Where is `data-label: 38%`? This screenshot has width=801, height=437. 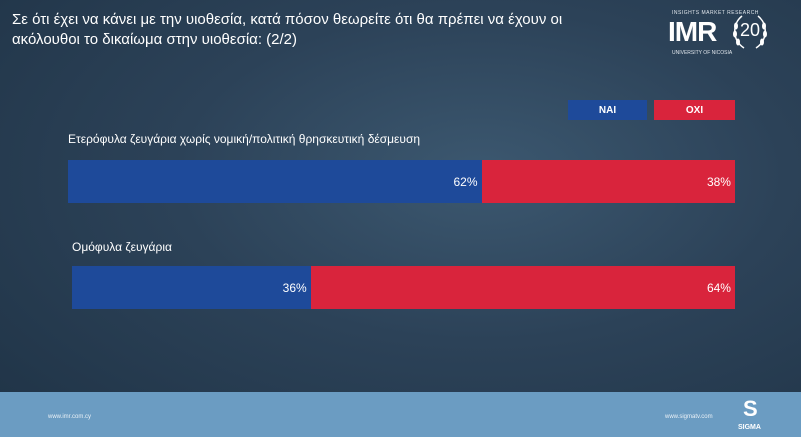
data-label: 38% is located at coordinates (718, 181).